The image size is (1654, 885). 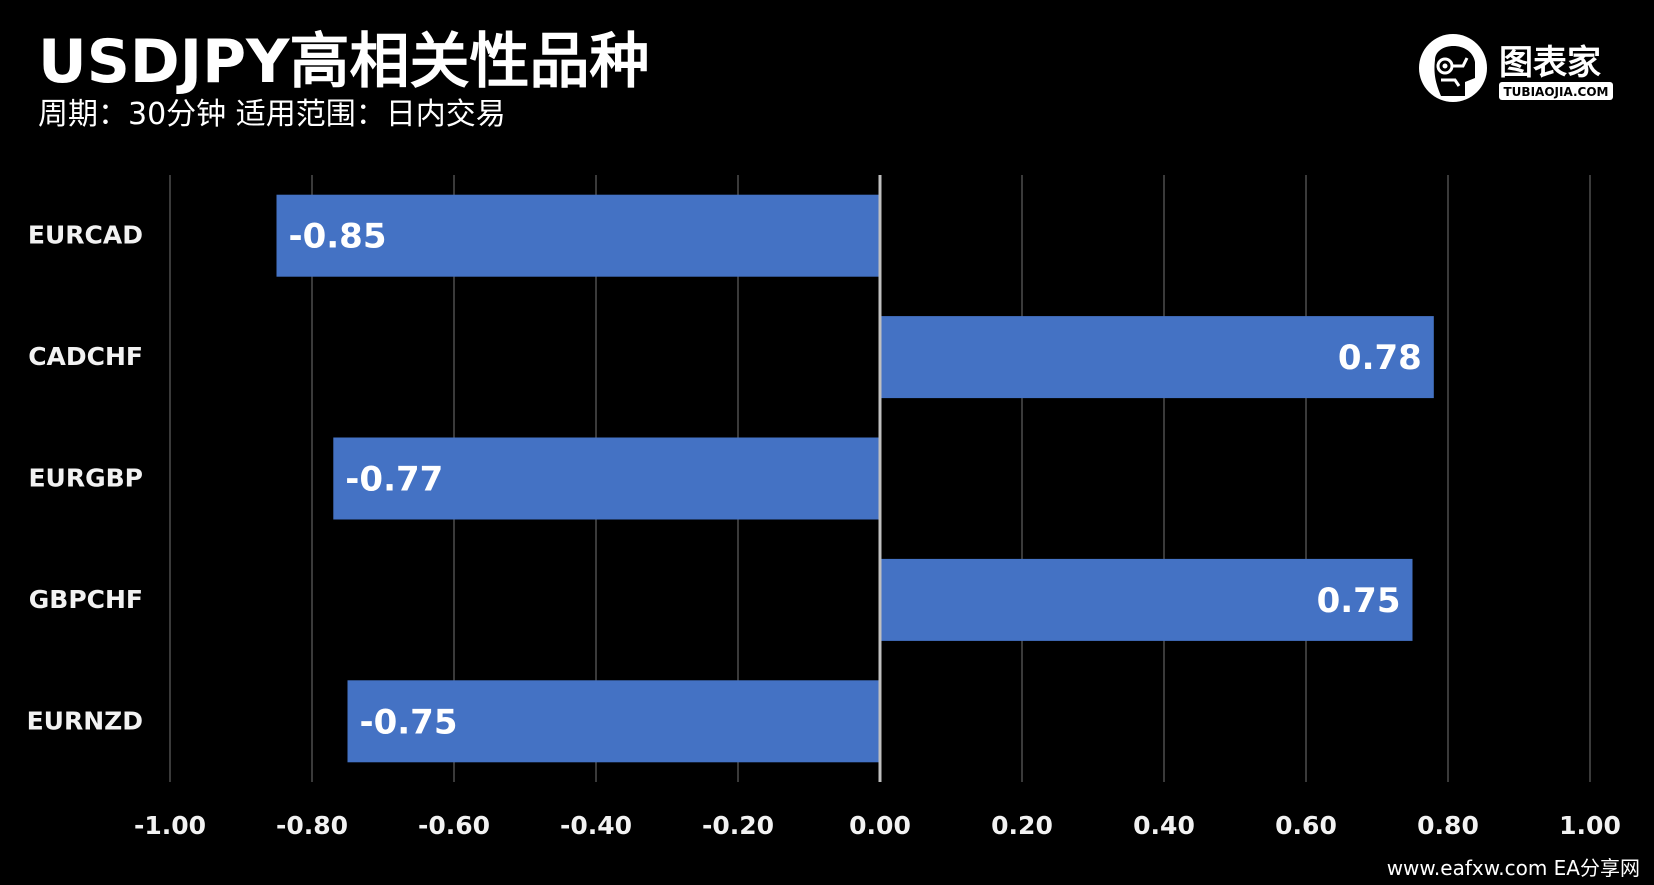 What do you see at coordinates (1380, 358) in the screenshot?
I see `data-label: 0.78` at bounding box center [1380, 358].